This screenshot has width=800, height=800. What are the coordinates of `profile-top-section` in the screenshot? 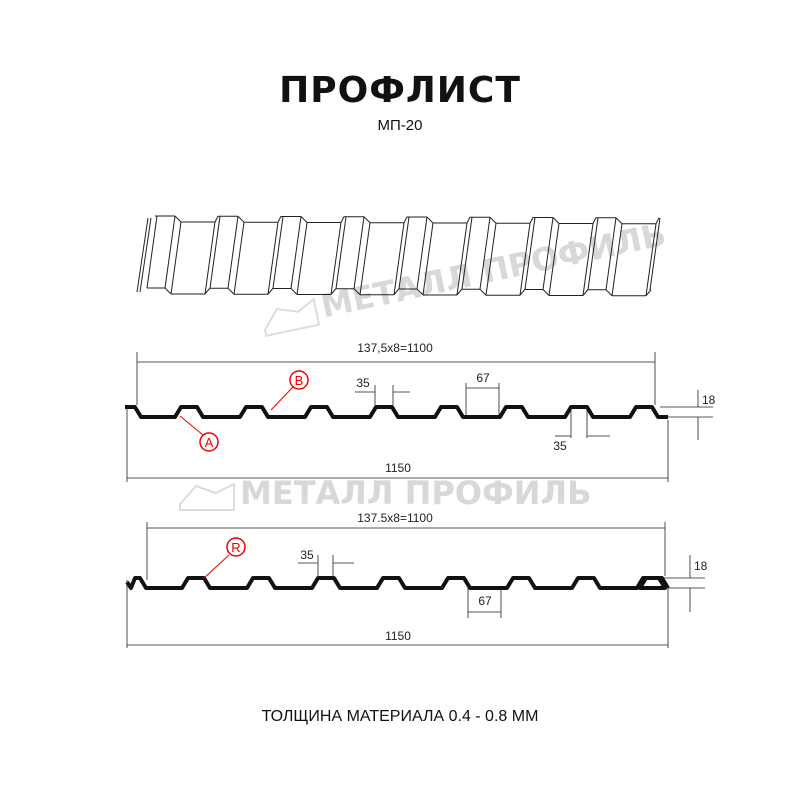 It's located at (396, 412).